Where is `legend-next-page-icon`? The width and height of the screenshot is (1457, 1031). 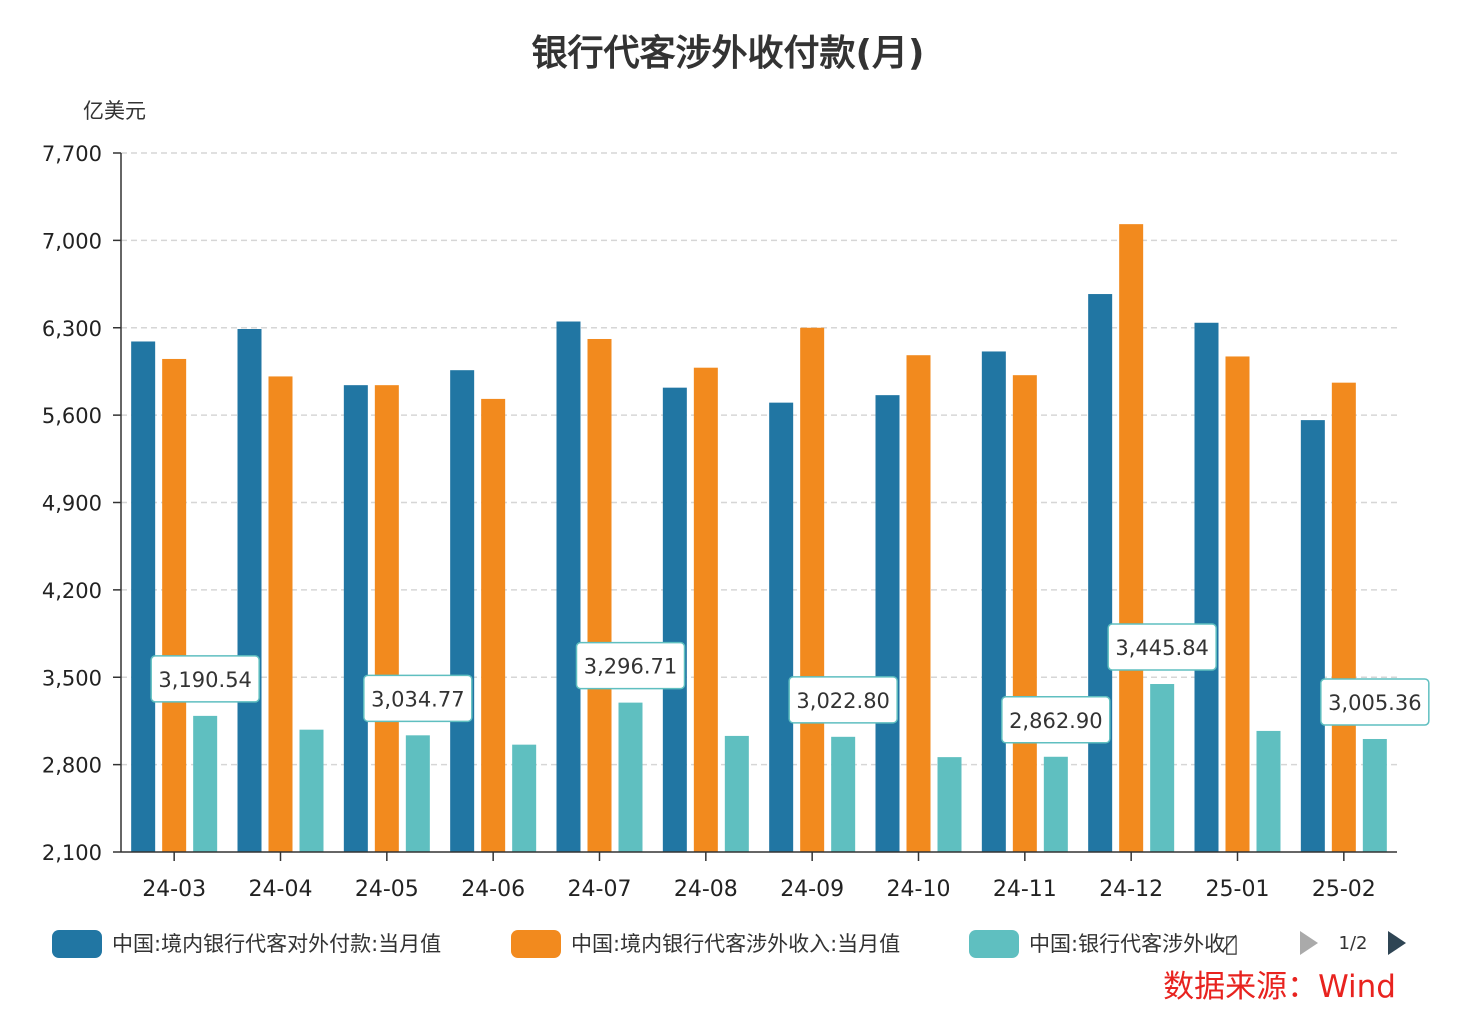
legend-next-page-icon is located at coordinates (1397, 943).